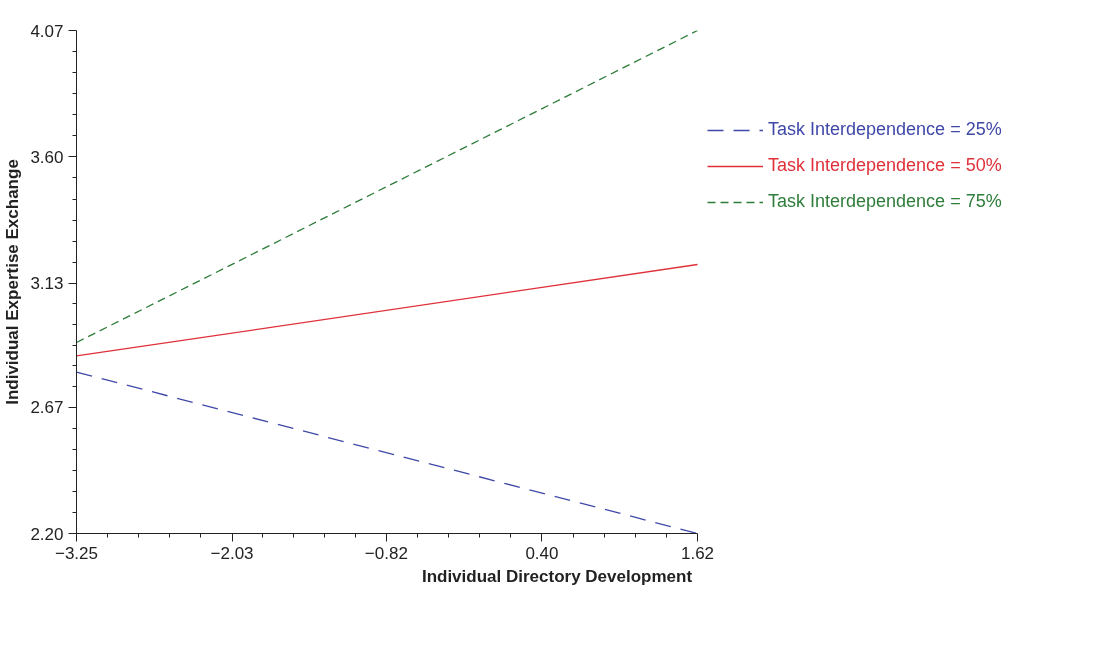 This screenshot has height=648, width=1112. Describe the element at coordinates (885, 201) in the screenshot. I see `legend-label: Task Interdependence = 75%` at that location.